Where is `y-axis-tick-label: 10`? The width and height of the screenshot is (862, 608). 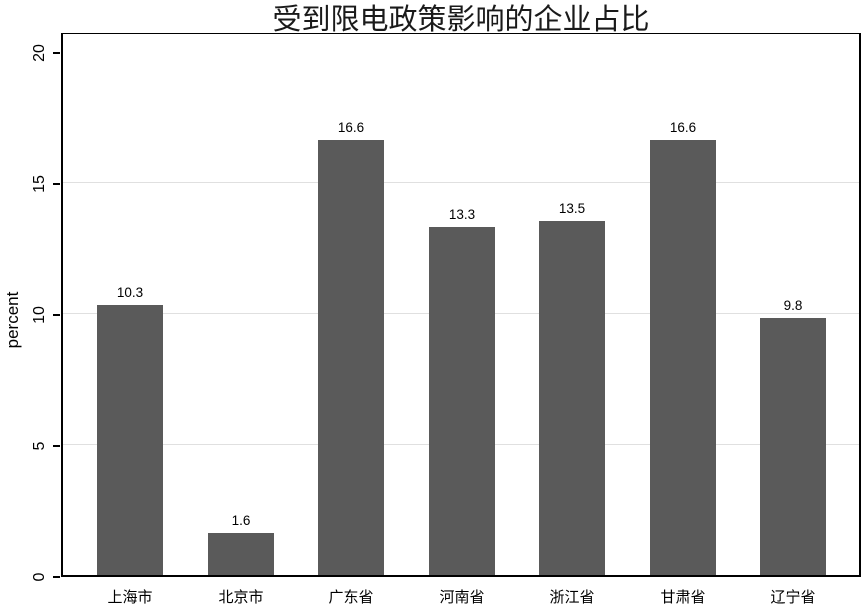 y-axis-tick-label: 10 is located at coordinates (39, 315).